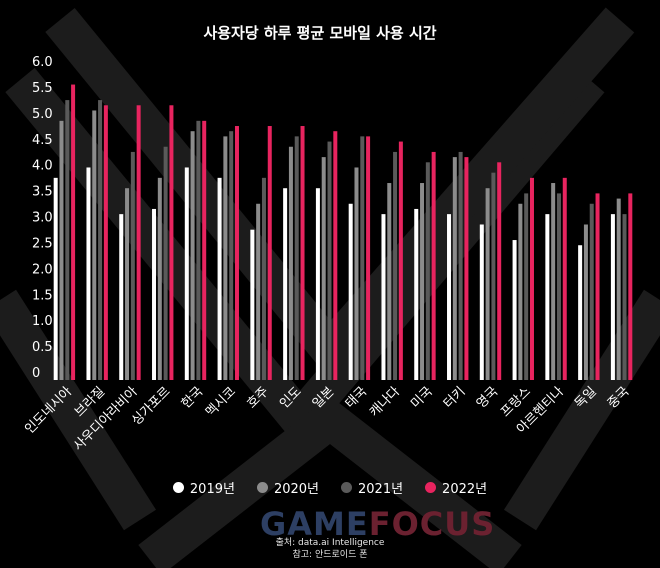 The image size is (660, 568). I want to click on x-tick-label: 터키, so click(455, 398).